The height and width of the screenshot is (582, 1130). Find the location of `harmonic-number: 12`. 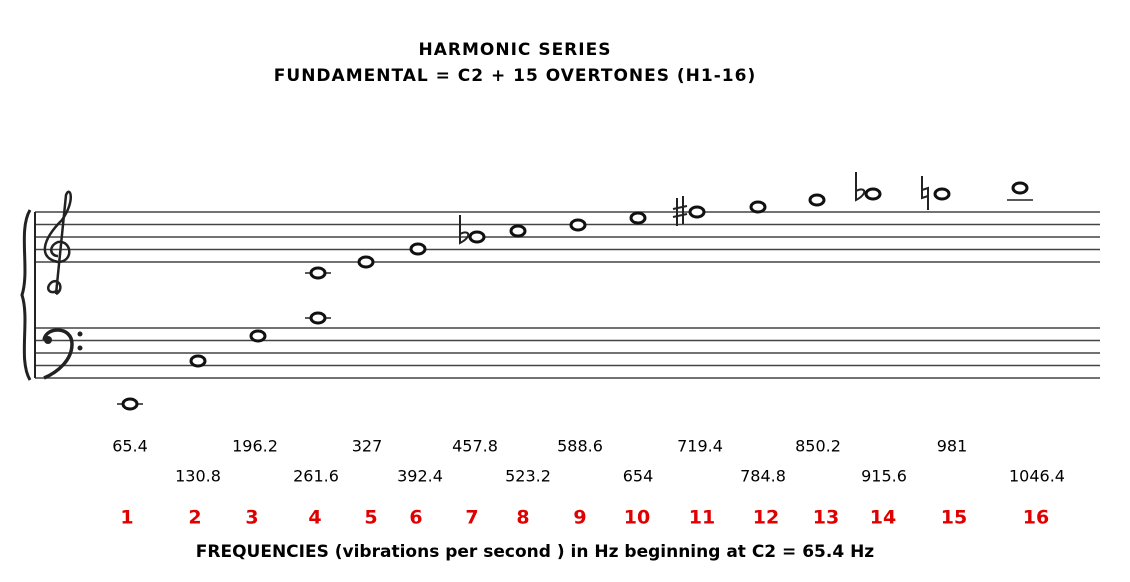

harmonic-number: 12 is located at coordinates (766, 518).